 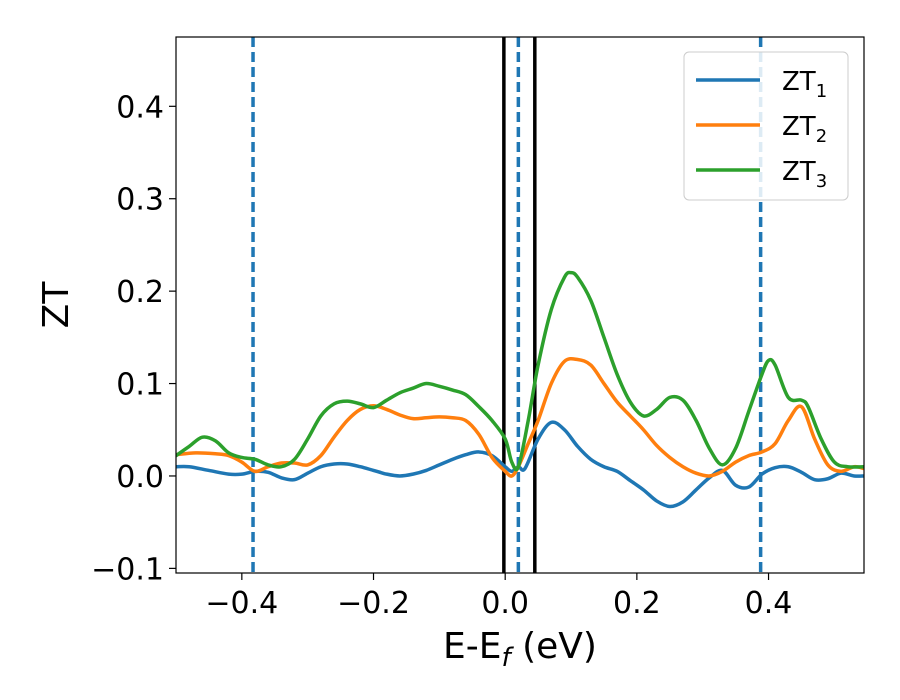 What do you see at coordinates (127, 569) in the screenshot?
I see `y-tick-label: −0.1` at bounding box center [127, 569].